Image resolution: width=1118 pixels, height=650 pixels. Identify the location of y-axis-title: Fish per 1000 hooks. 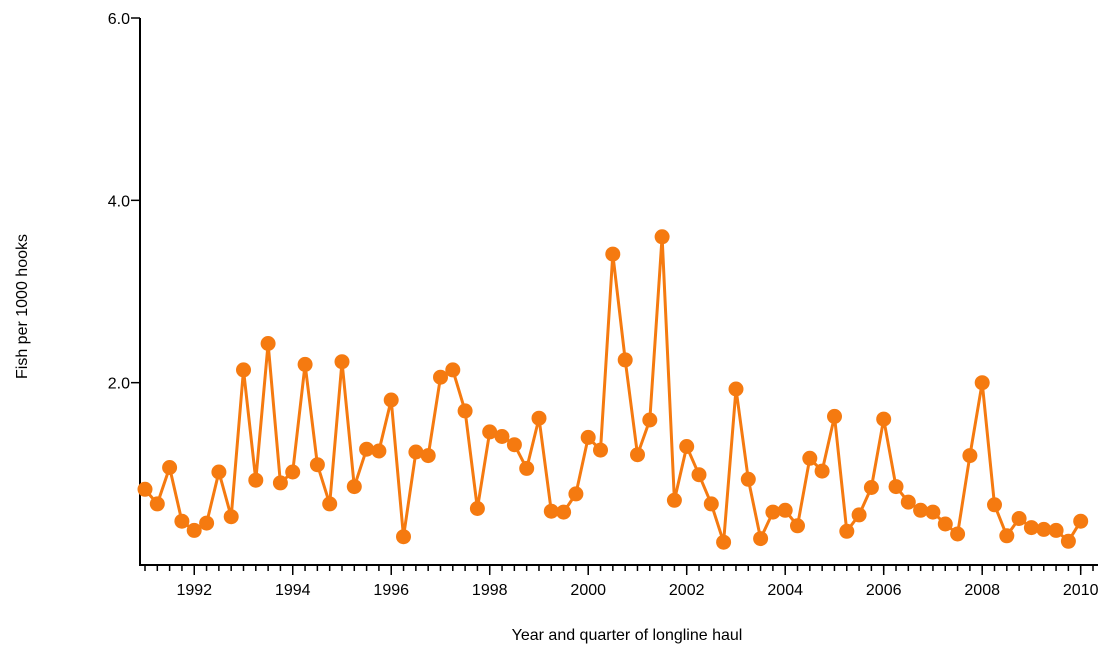
(22, 306).